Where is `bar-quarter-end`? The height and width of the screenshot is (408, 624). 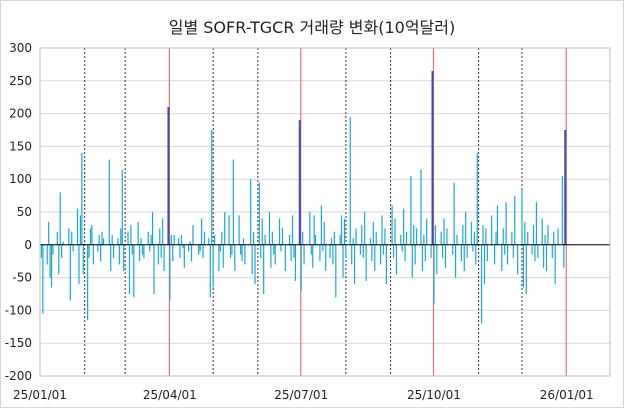 bar-quarter-end is located at coordinates (432, 157).